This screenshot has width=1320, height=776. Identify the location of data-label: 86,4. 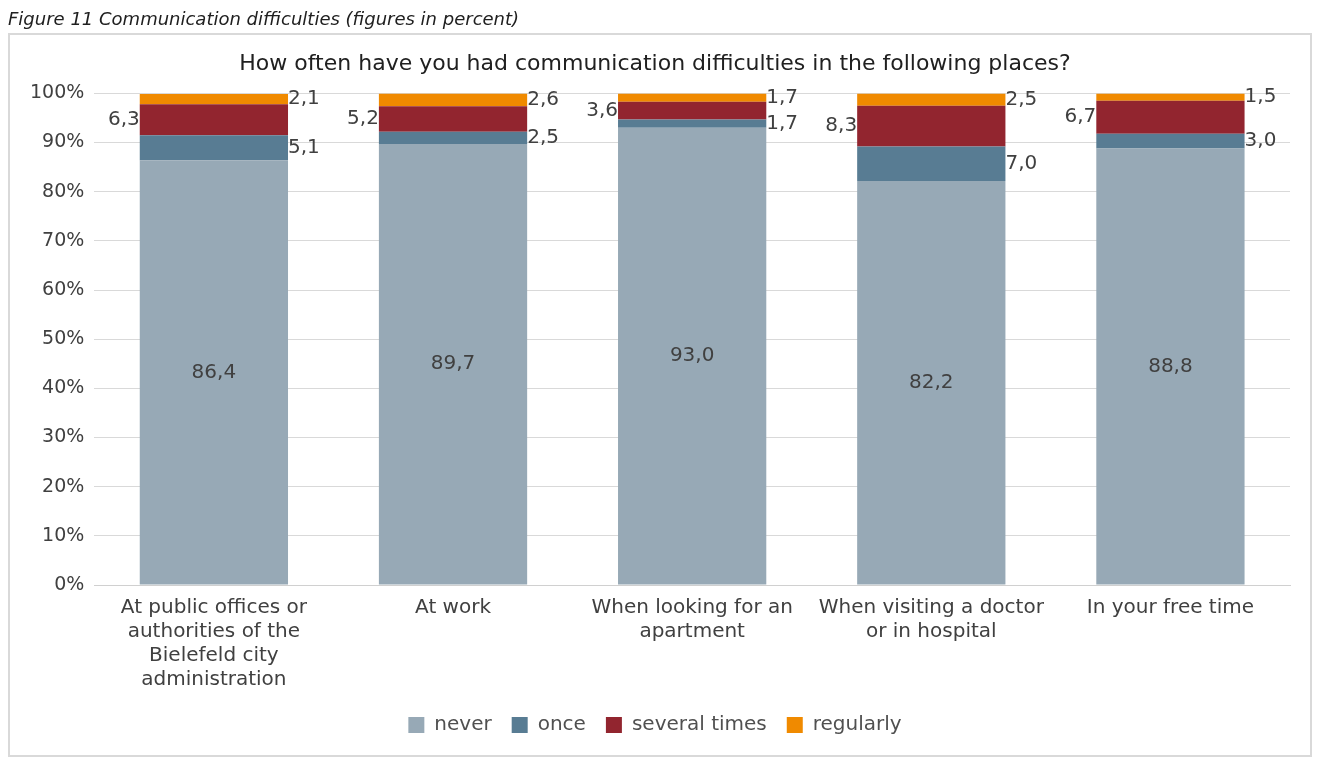
(214, 370).